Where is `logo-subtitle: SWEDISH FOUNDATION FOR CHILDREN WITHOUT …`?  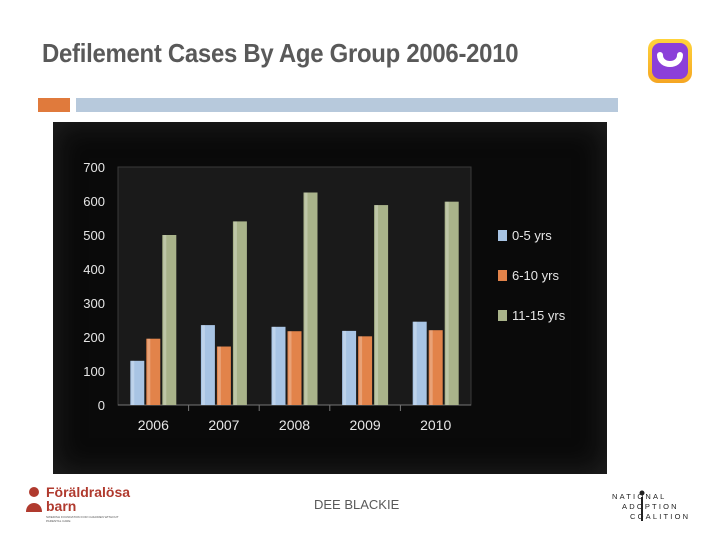 logo-subtitle: SWEDISH FOUNDATION FOR CHILDREN WITHOUT … is located at coordinates (82, 519).